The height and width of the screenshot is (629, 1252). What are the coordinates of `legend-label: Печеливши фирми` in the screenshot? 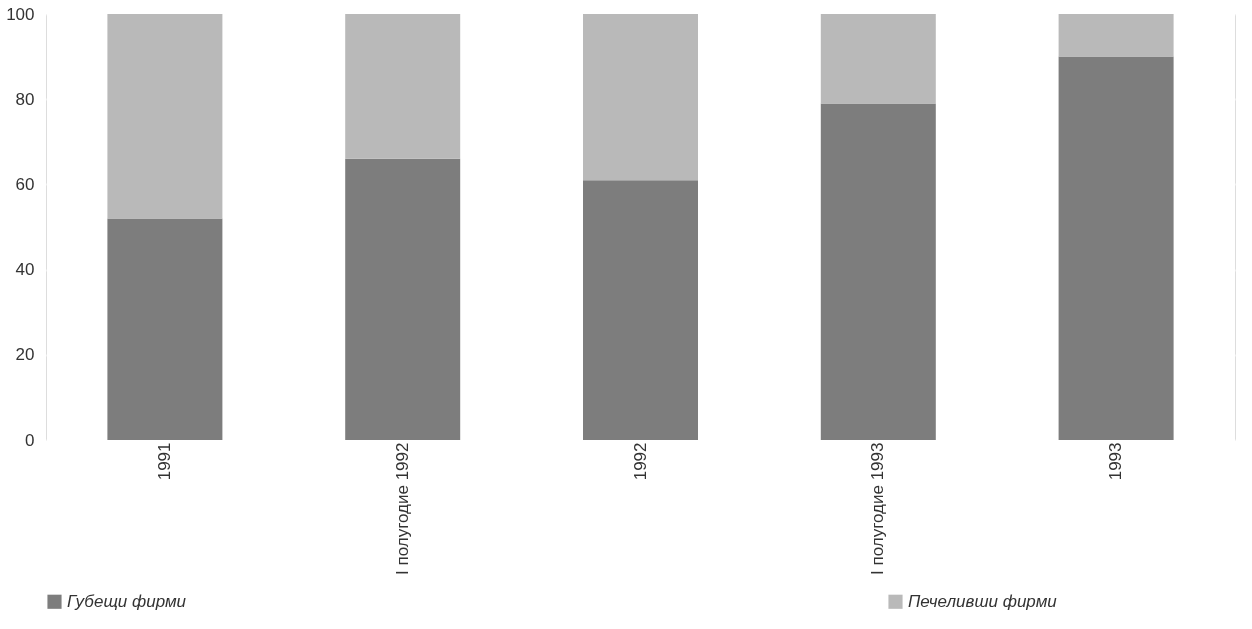 It's located at (983, 601).